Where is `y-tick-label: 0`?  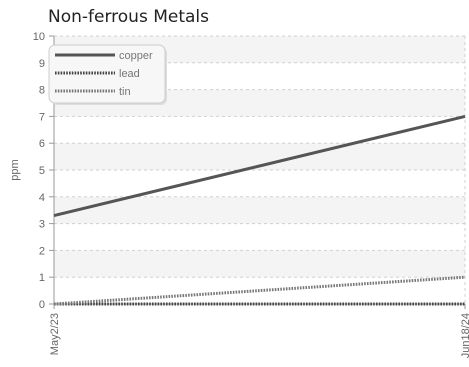
y-tick-label: 0 is located at coordinates (42, 305).